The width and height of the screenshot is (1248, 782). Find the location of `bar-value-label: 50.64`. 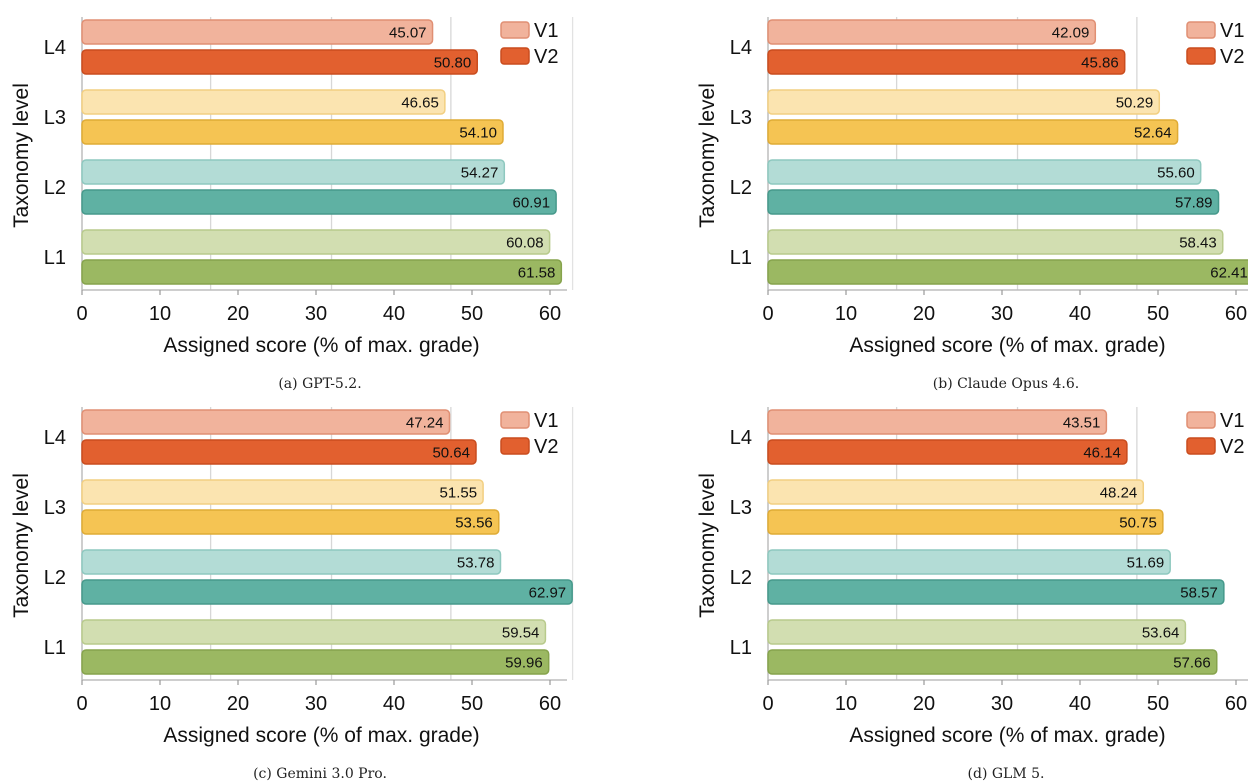

bar-value-label: 50.64 is located at coordinates (451, 453).